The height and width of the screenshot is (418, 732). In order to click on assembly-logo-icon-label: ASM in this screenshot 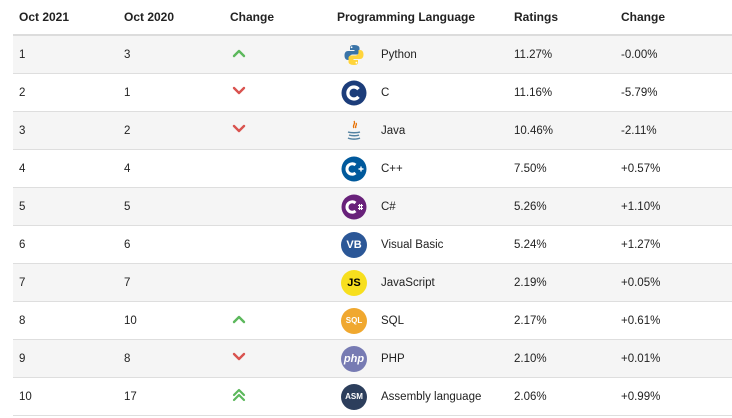, I will do `click(354, 396)`.